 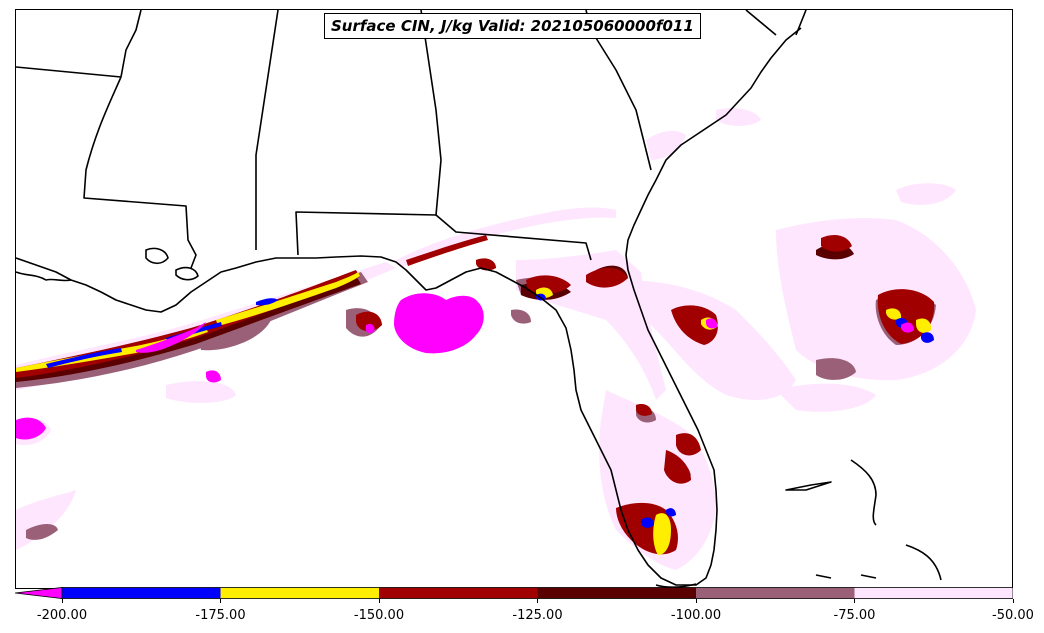 What do you see at coordinates (537, 615) in the screenshot?
I see `colorbar-tick-label: -125.00` at bounding box center [537, 615].